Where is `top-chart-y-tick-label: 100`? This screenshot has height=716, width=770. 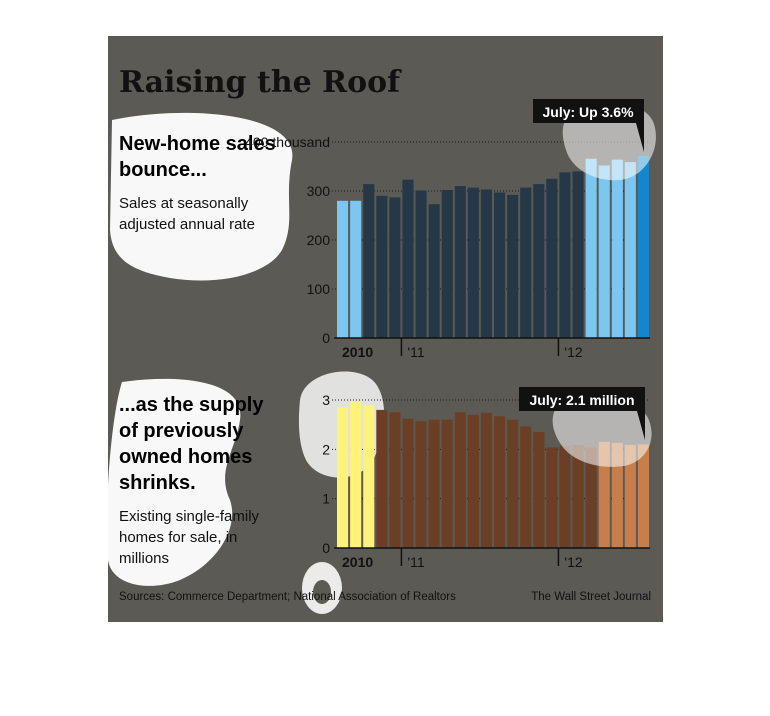
top-chart-y-tick-label: 100 is located at coordinates (319, 289).